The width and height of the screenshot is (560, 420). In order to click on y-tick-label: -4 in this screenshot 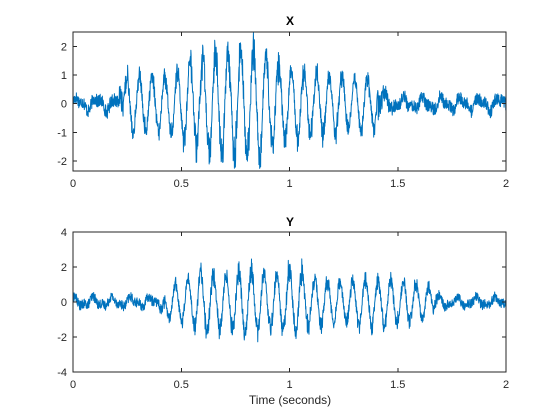, I will do `click(62, 373)`.